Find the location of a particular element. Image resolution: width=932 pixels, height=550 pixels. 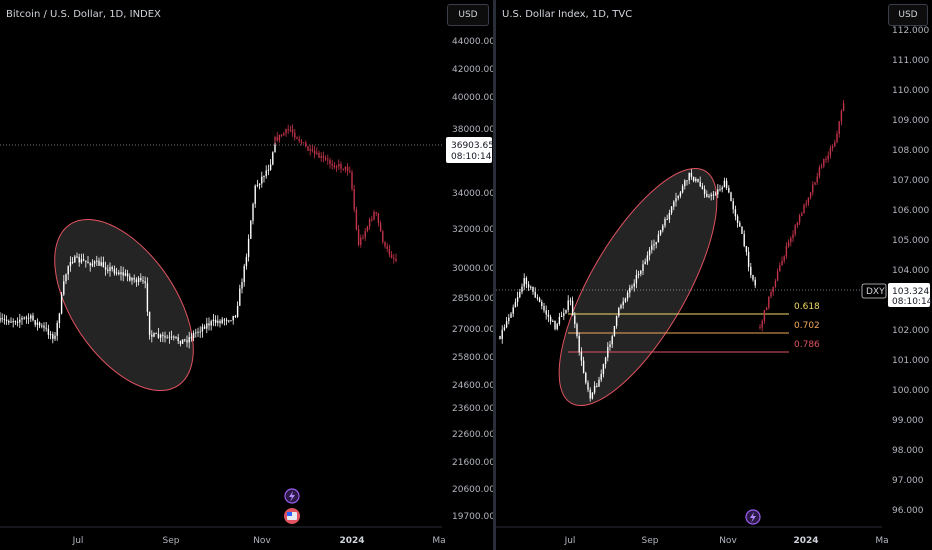

dxy-y-tick-label: 108.000 is located at coordinates (910, 151).